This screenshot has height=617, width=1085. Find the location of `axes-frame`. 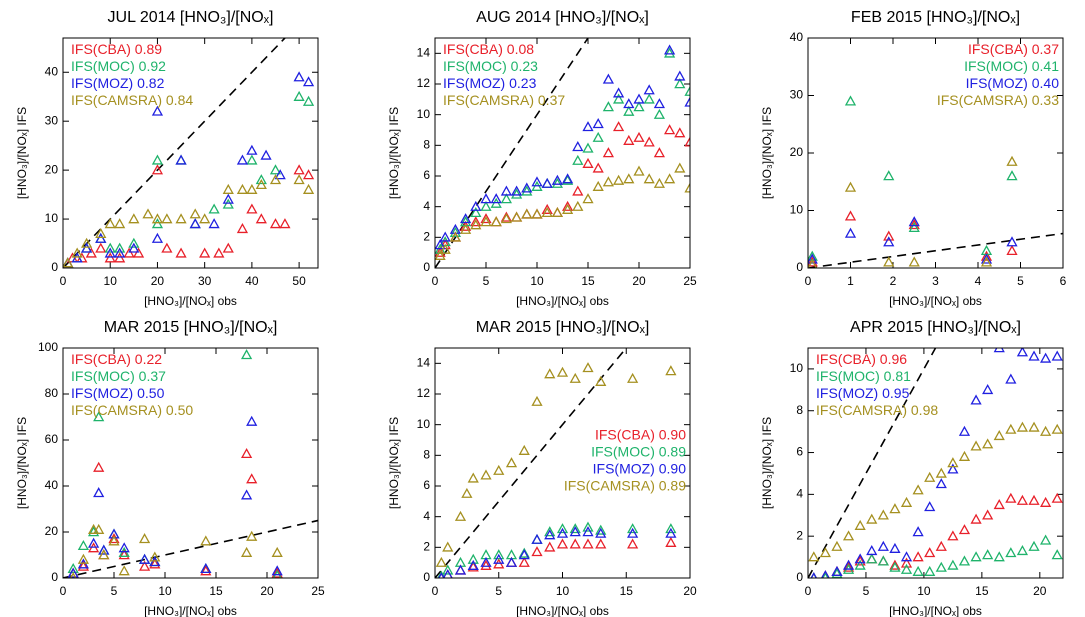

axes-frame is located at coordinates (562, 153).